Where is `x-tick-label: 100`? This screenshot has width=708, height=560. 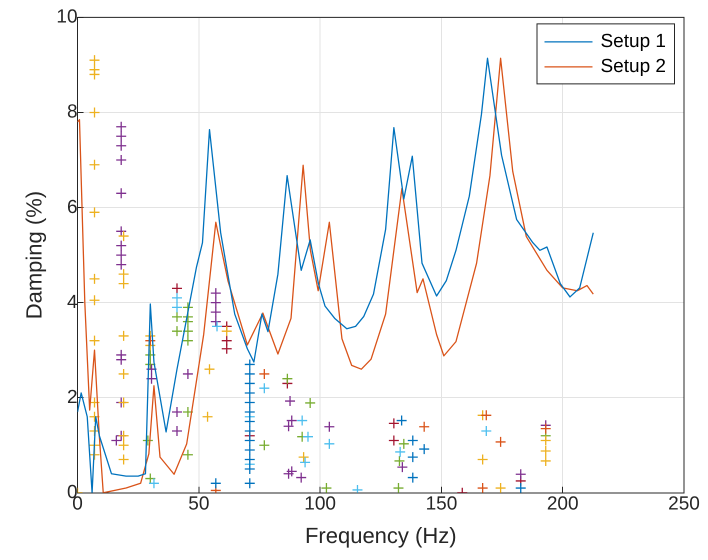 x-tick-label: 100 is located at coordinates (320, 503).